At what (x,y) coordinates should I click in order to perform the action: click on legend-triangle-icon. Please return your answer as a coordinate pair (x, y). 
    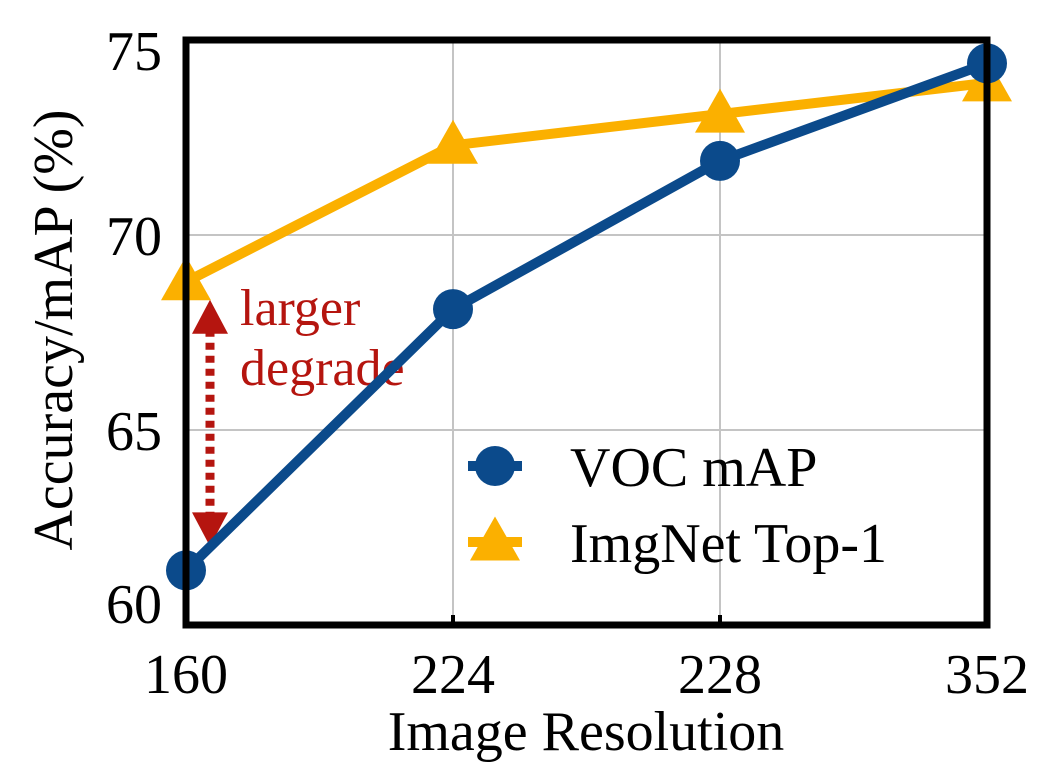
    Looking at the image, I should click on (495, 538).